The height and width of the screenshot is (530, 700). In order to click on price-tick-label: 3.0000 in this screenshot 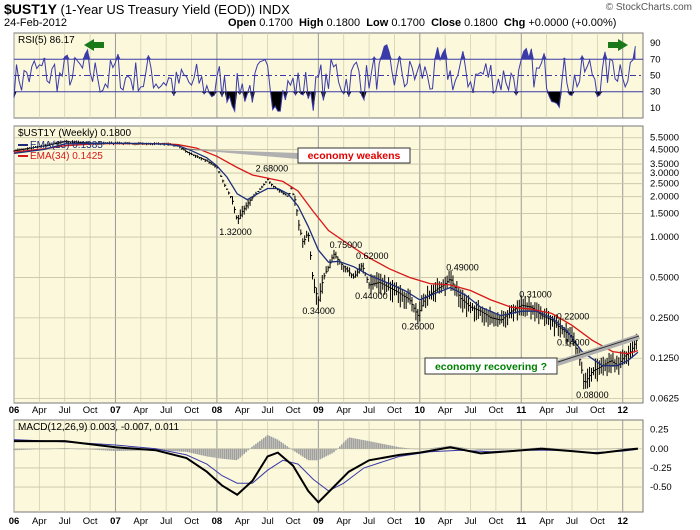, I will do `click(664, 173)`.